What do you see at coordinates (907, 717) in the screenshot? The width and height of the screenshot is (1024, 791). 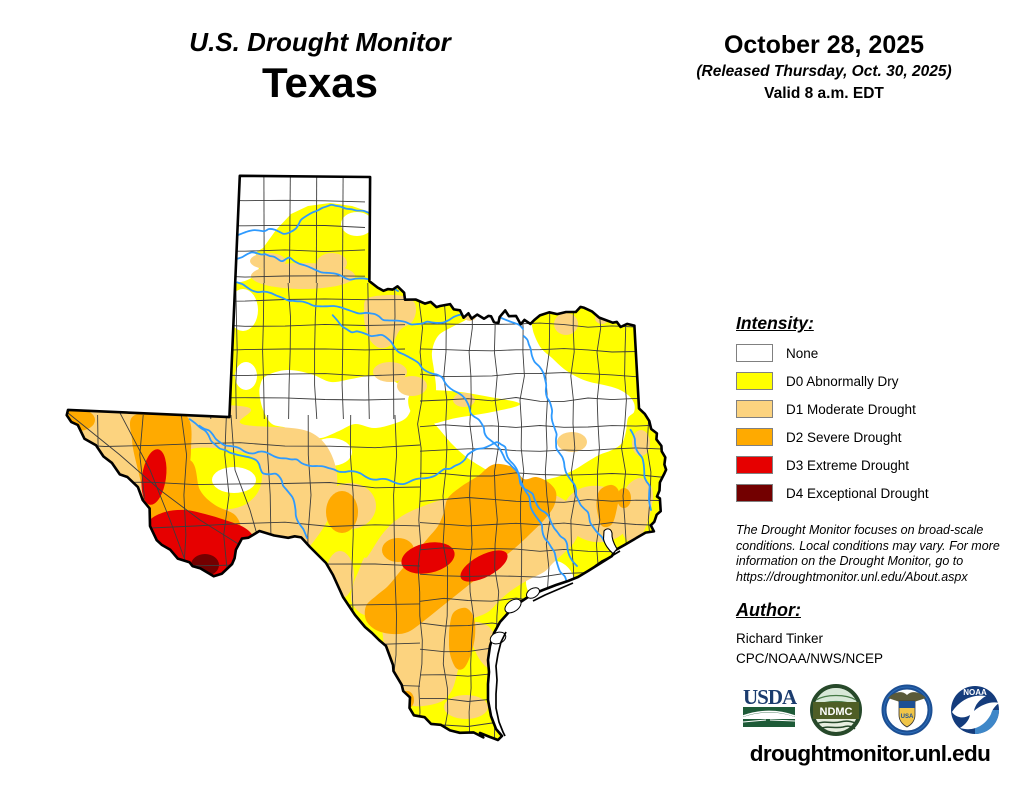 I see `svg-text: USA` at bounding box center [907, 717].